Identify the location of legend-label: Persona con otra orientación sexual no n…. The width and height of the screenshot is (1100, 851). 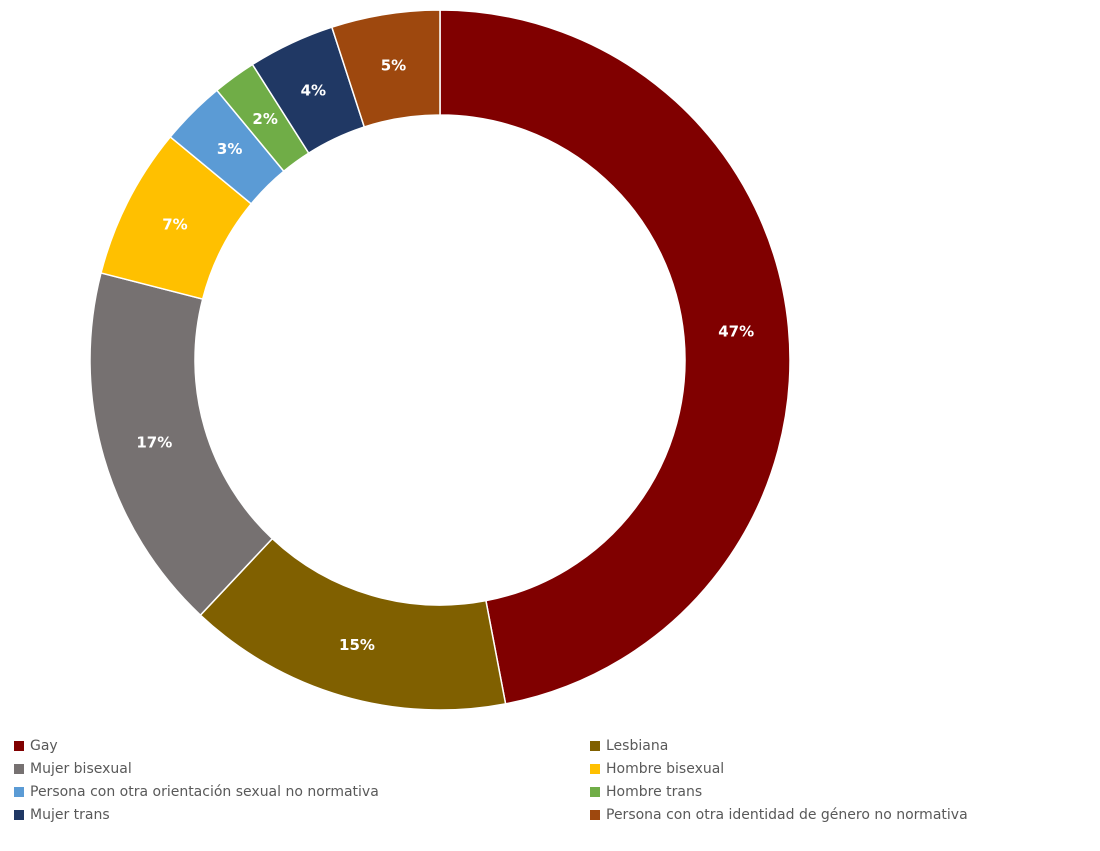
(204, 792).